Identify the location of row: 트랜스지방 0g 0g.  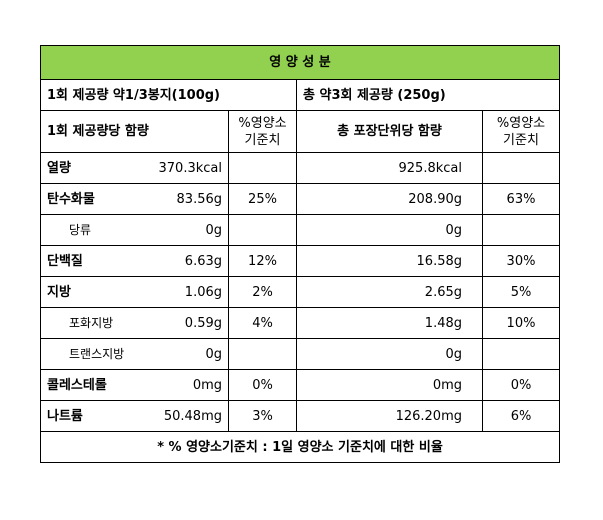
(300, 354).